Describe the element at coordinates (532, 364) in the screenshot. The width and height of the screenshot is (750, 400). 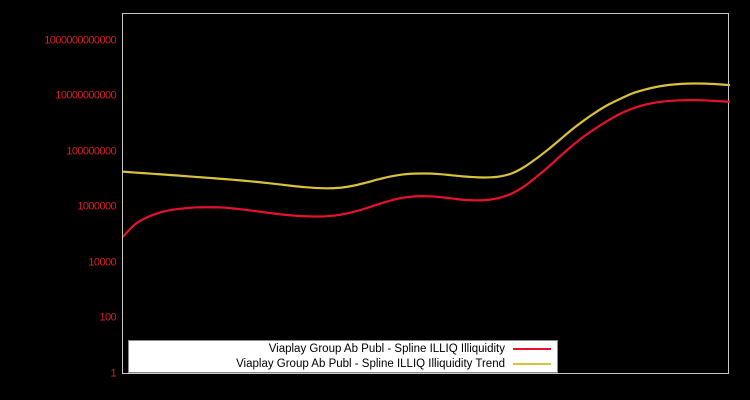
I see `legend-swatch-illiquidity-trend` at that location.